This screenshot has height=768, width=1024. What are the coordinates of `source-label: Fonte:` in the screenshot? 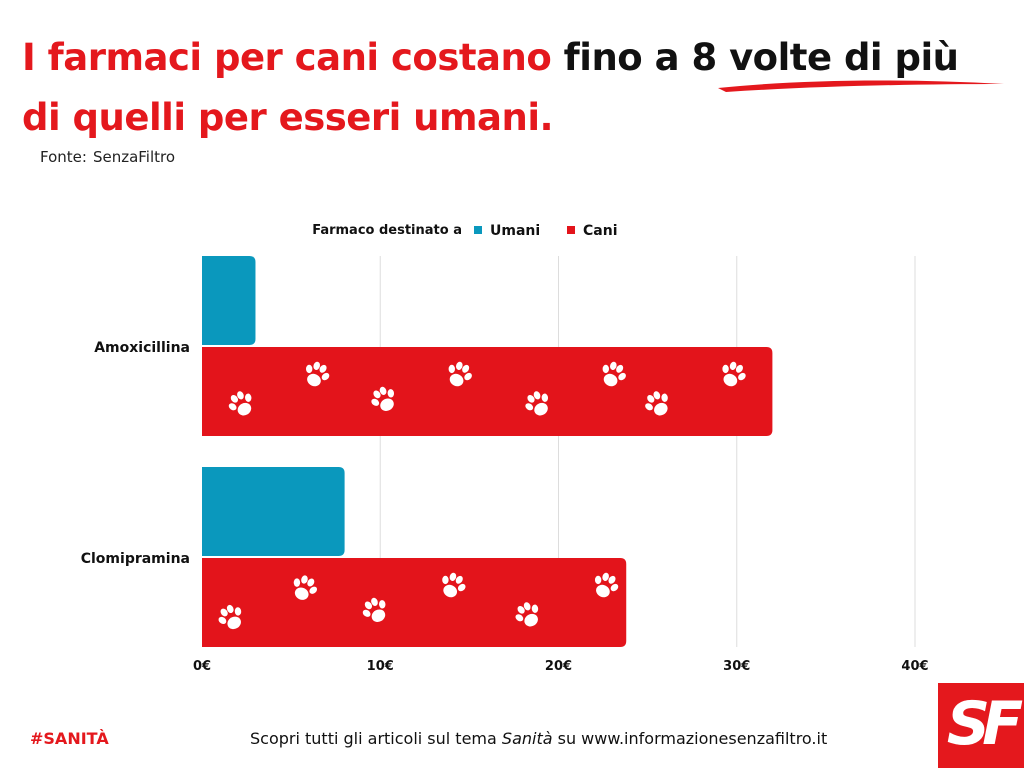 It's located at (63, 157).